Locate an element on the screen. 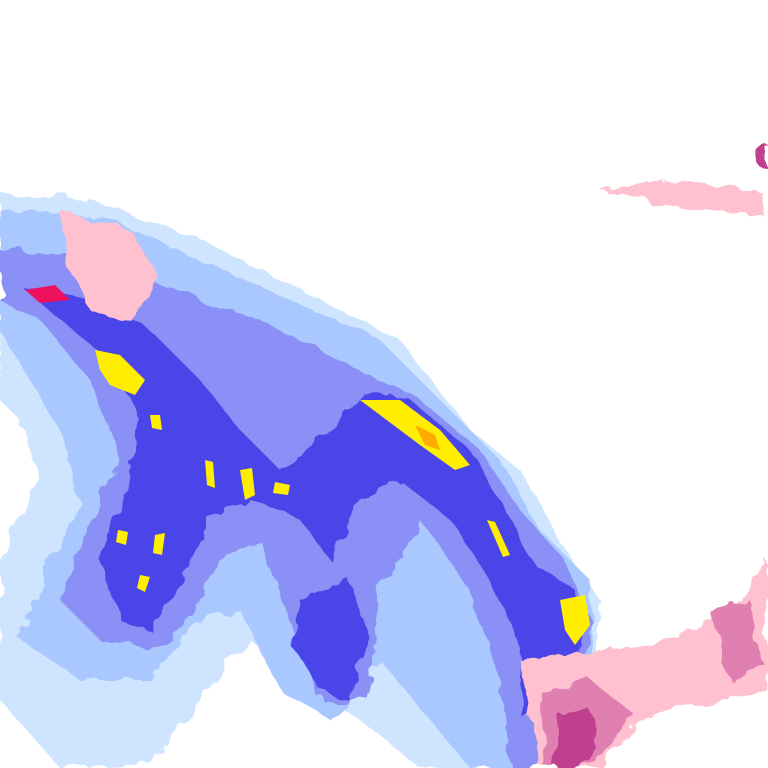 The height and width of the screenshot is (768, 768). precip-heavy is located at coordinates (332, 640).